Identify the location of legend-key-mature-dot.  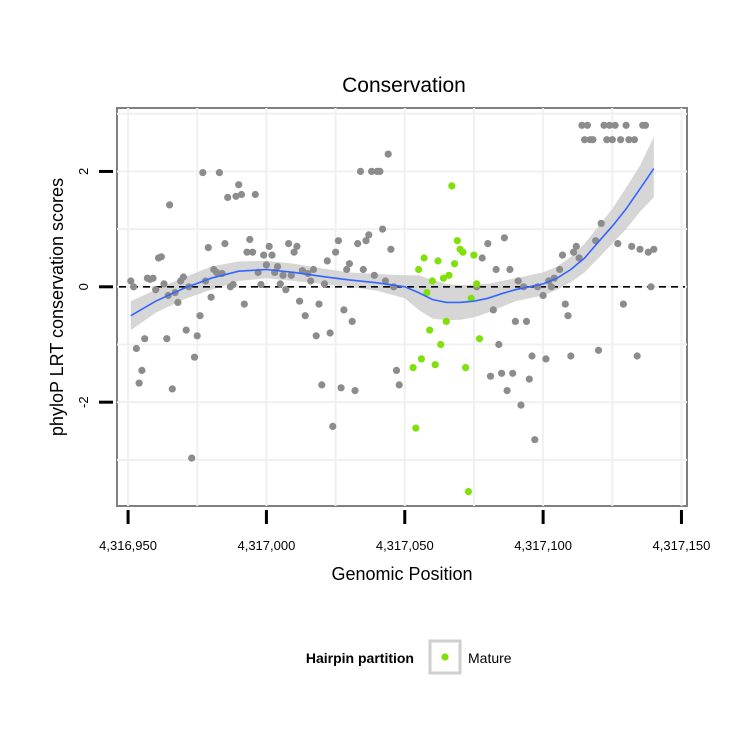
(445, 657).